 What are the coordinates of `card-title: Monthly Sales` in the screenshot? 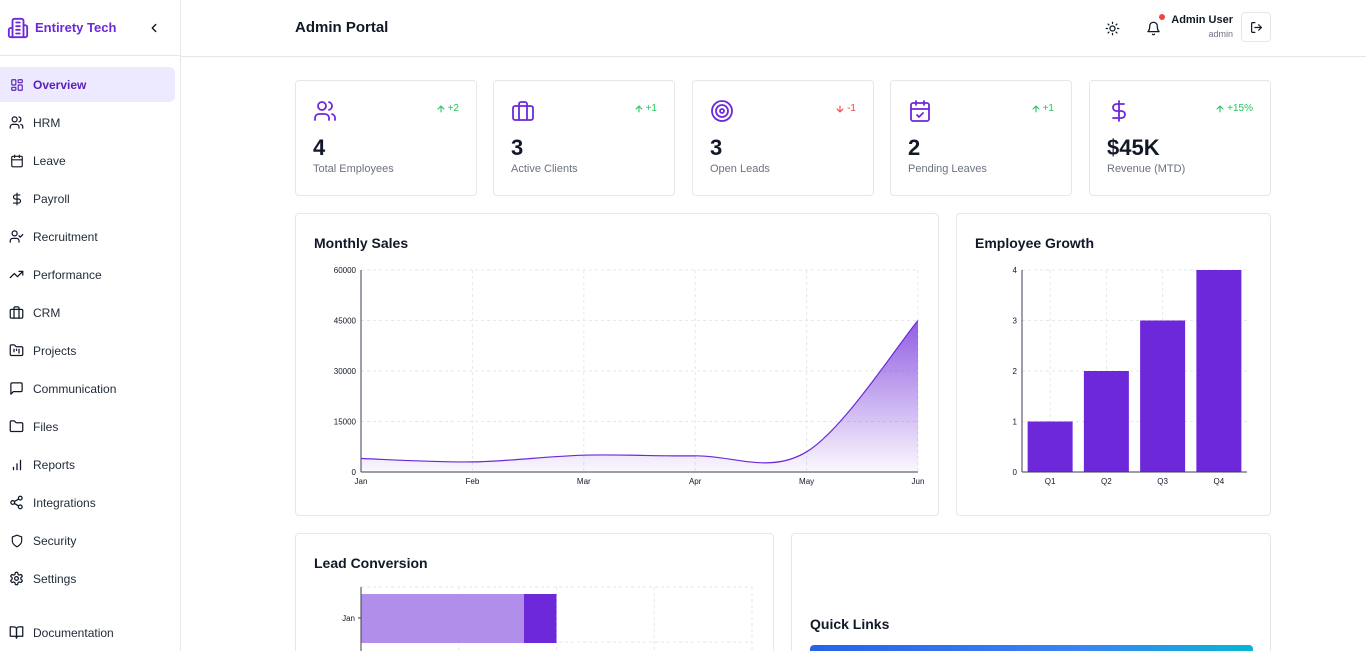 It's located at (361, 243).